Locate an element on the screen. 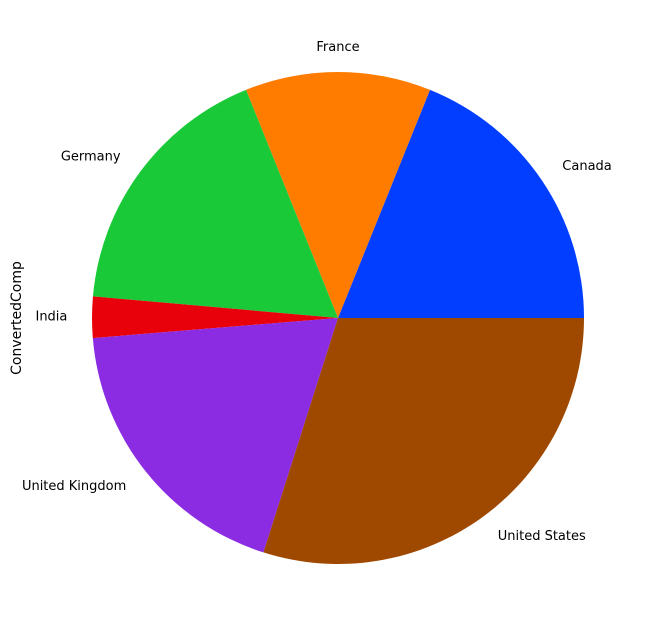 This screenshot has width=655, height=641. pie-label-united-kingdom: United Kingdom is located at coordinates (74, 486).